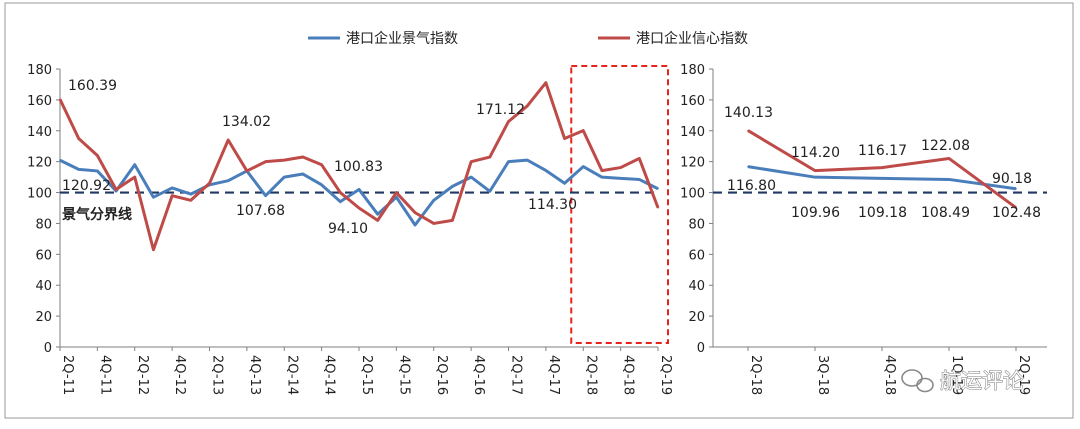 Image resolution: width=1080 pixels, height=429 pixels. What do you see at coordinates (104, 375) in the screenshot?
I see `x-tick-label-left: 4Q-11` at bounding box center [104, 375].